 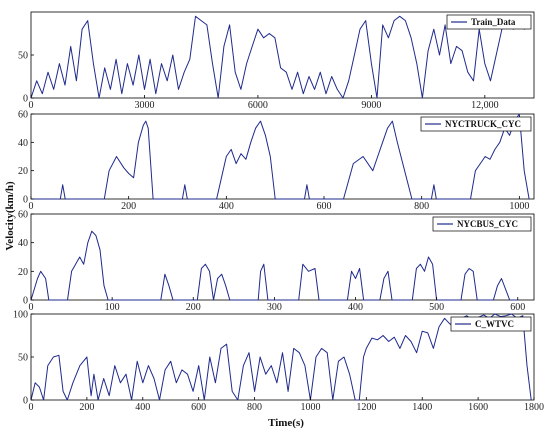 I want to click on y-tick-label: 100, so click(x=20, y=315).